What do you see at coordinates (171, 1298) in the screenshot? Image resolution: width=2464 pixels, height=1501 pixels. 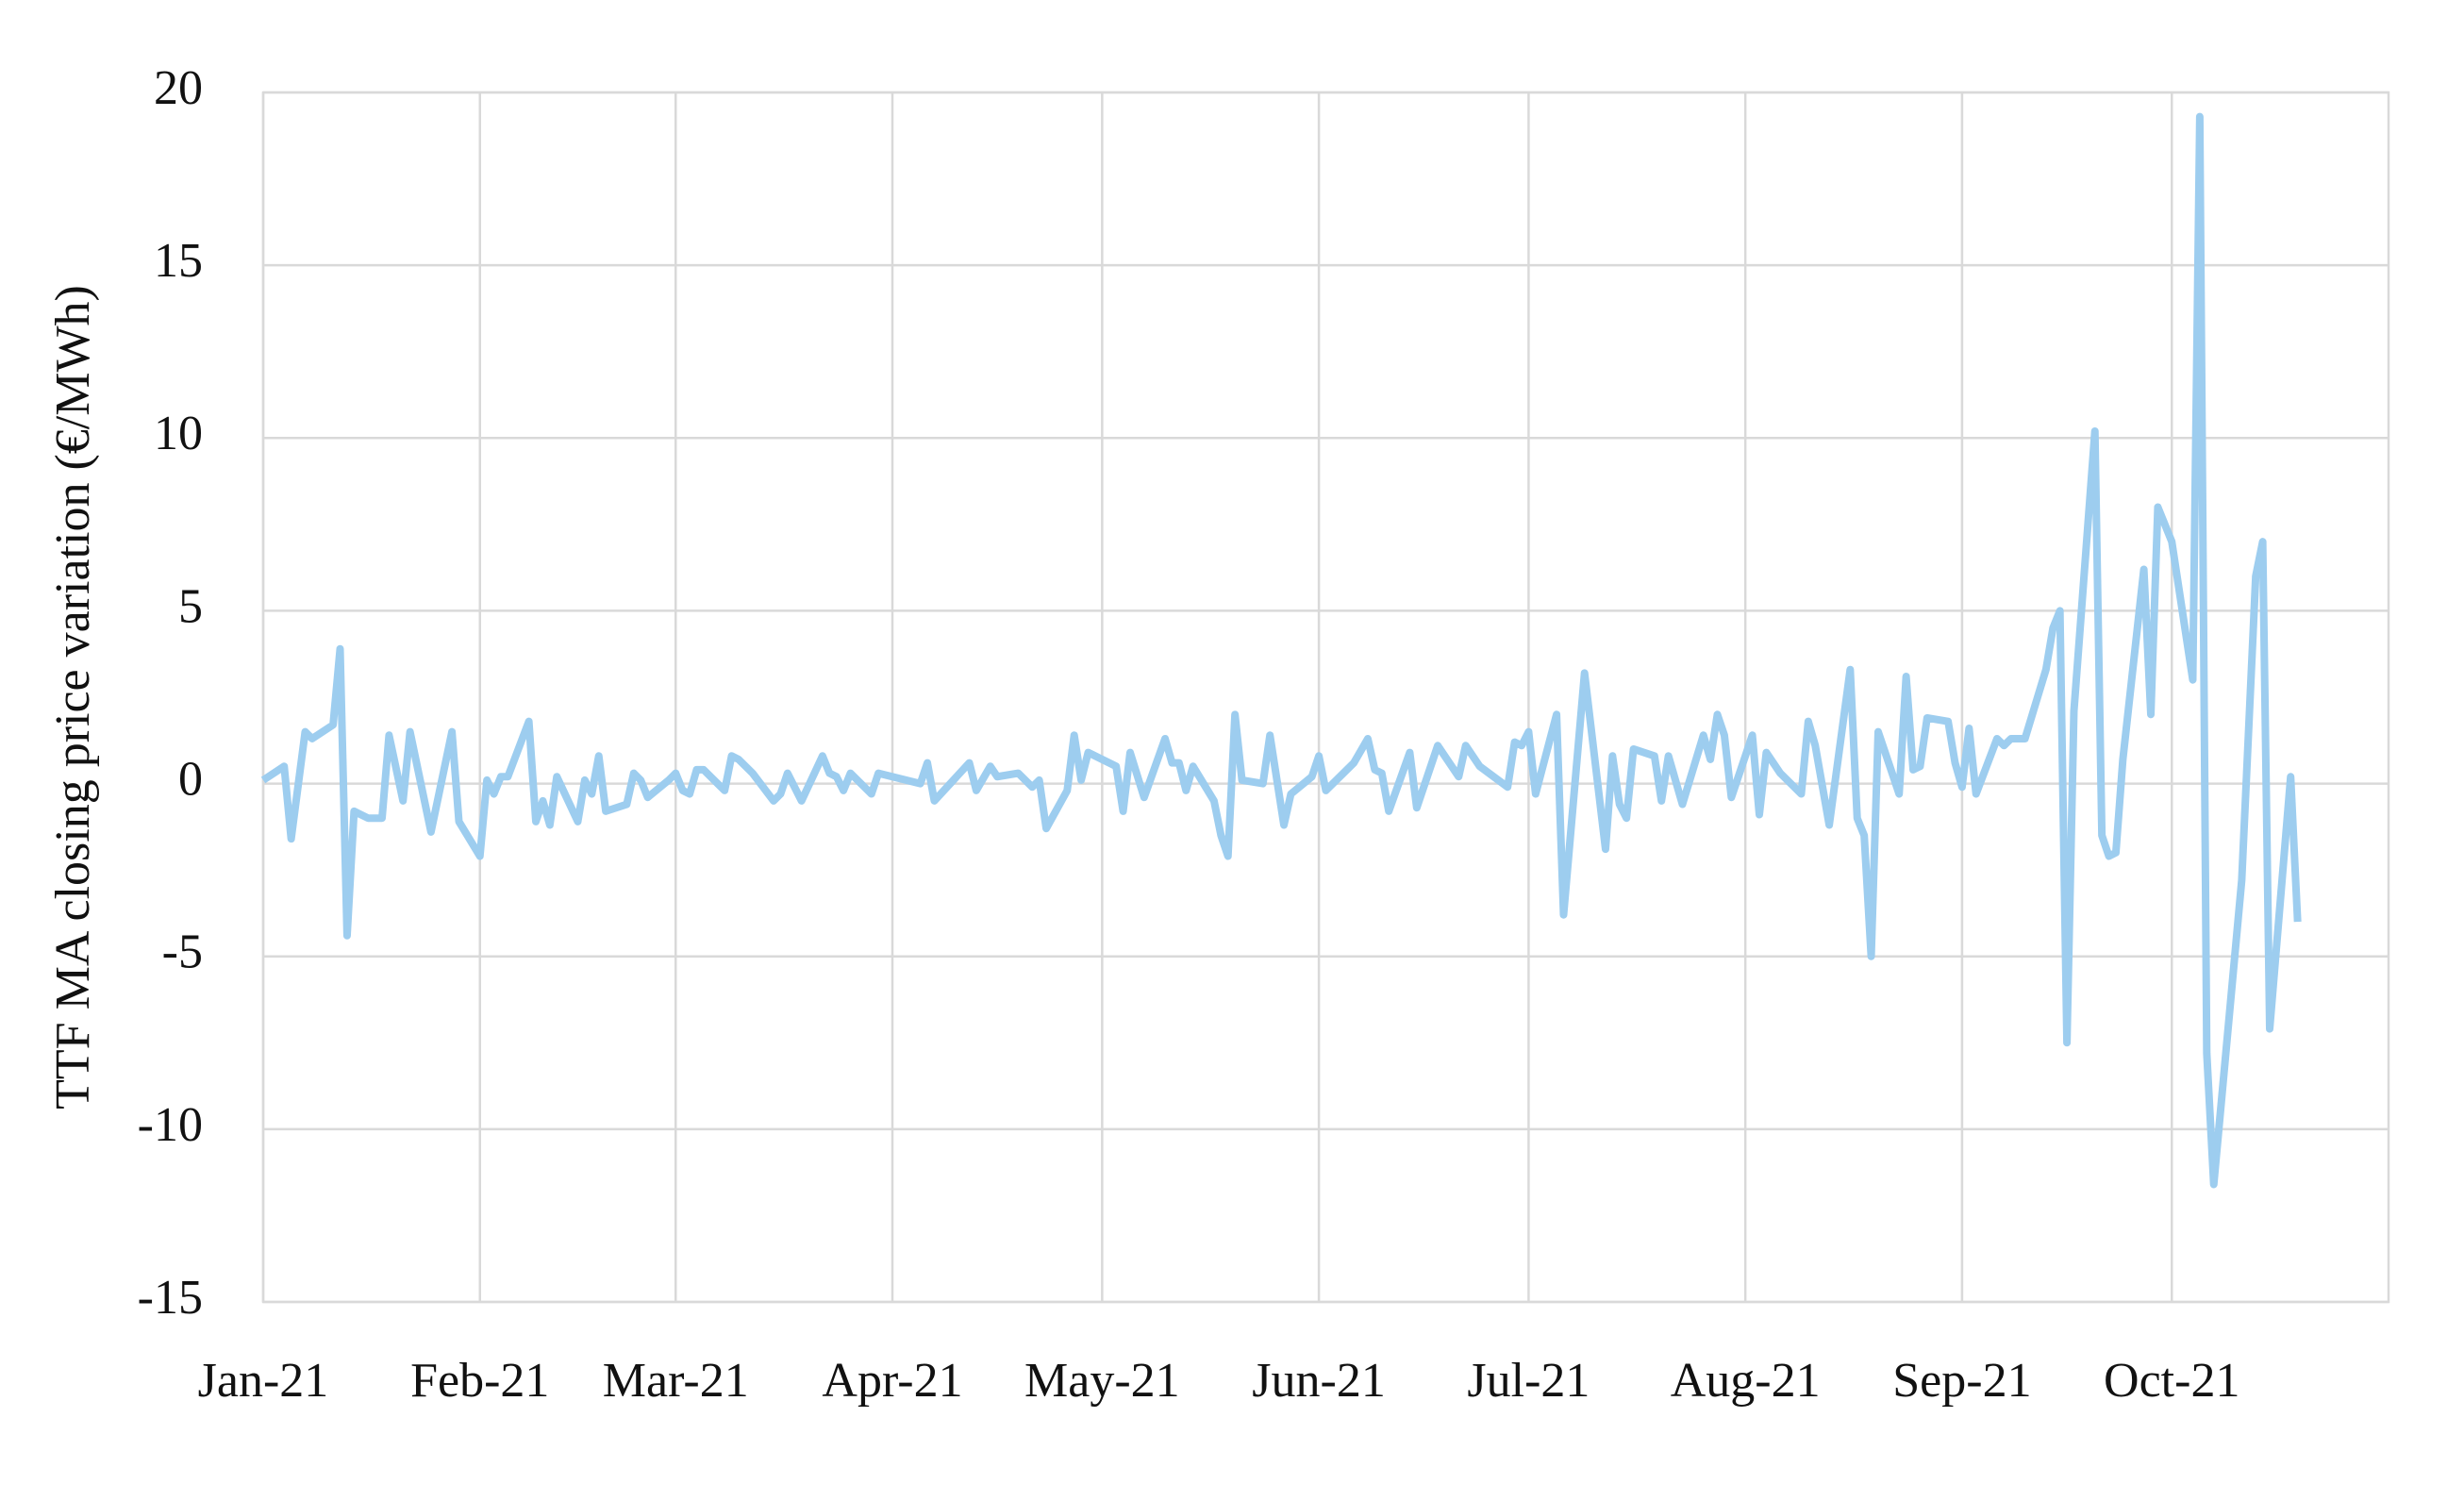 I see `y-tick-label: -15` at bounding box center [171, 1298].